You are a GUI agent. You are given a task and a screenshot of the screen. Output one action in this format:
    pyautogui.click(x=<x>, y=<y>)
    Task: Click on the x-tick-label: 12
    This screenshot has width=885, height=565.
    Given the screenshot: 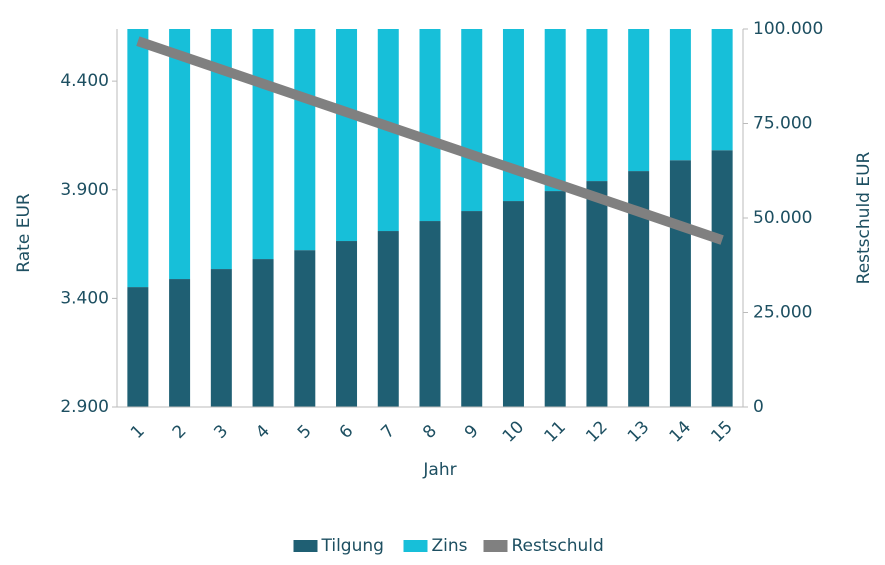 What is the action you would take?
    pyautogui.click(x=596, y=431)
    